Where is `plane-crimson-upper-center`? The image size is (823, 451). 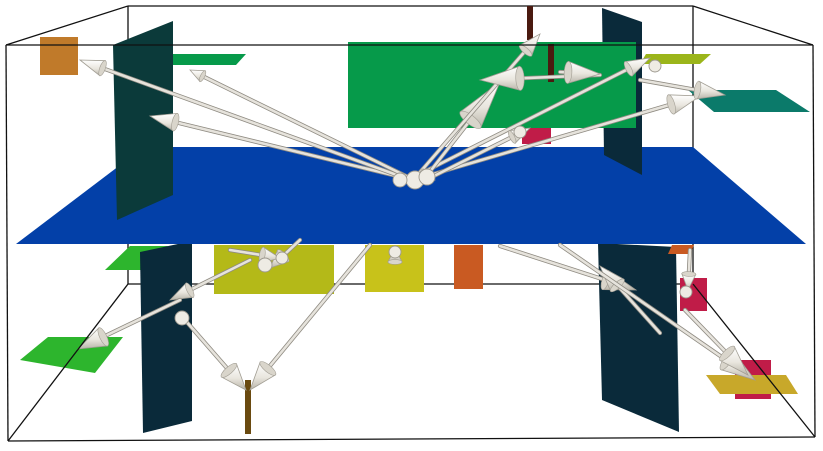 plane-crimson-upper-center is located at coordinates (536, 135).